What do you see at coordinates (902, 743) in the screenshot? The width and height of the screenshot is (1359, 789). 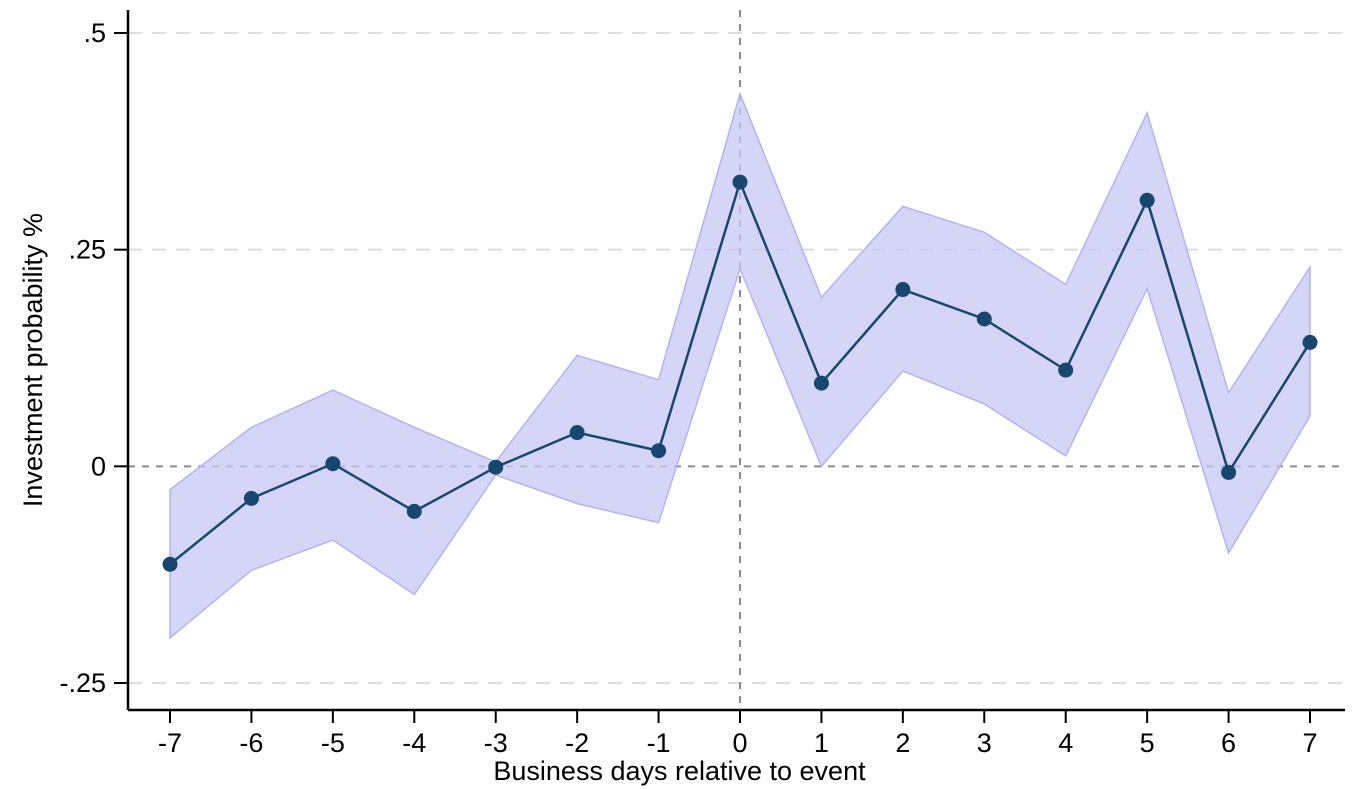 I see `x-tick-label: 2` at bounding box center [902, 743].